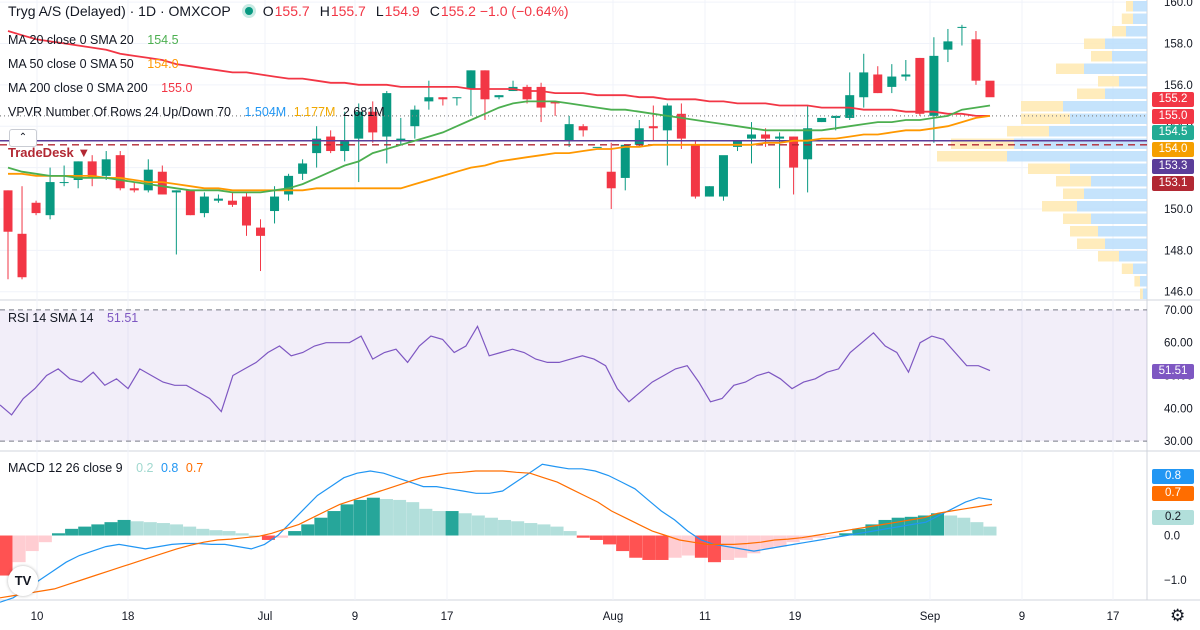  I want to click on ma20-value: 154.5, so click(163, 40).